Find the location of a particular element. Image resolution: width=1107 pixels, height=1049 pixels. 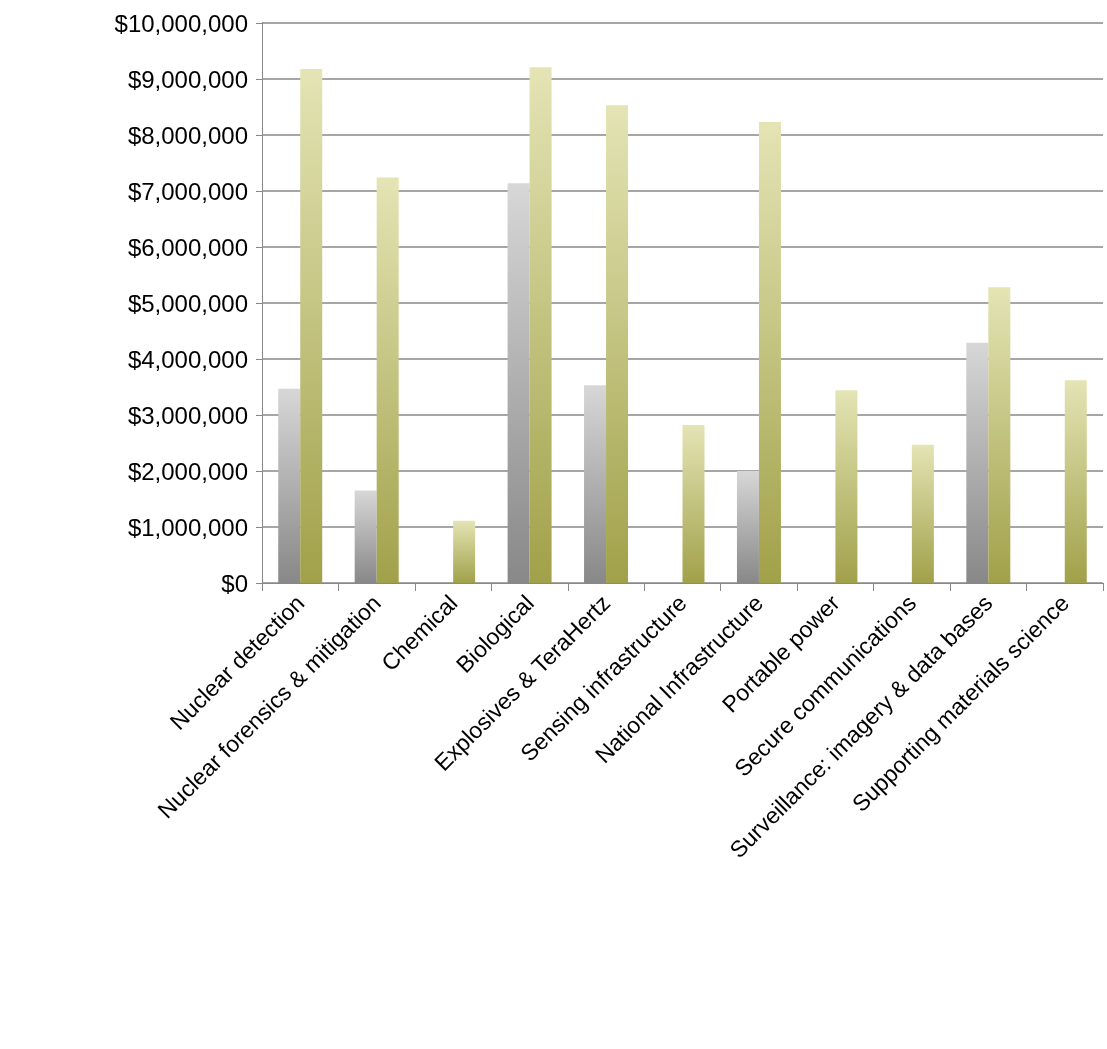

y-tick-label: $5,000,000 is located at coordinates (187, 303).